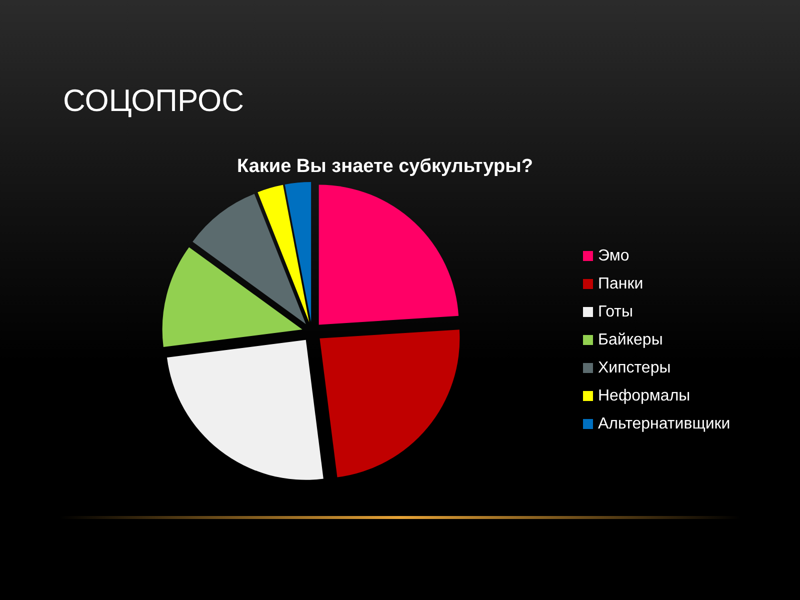  Describe the element at coordinates (385, 166) in the screenshot. I see `chart-subtitle: Какие Вы знаете субкультуры?` at that location.